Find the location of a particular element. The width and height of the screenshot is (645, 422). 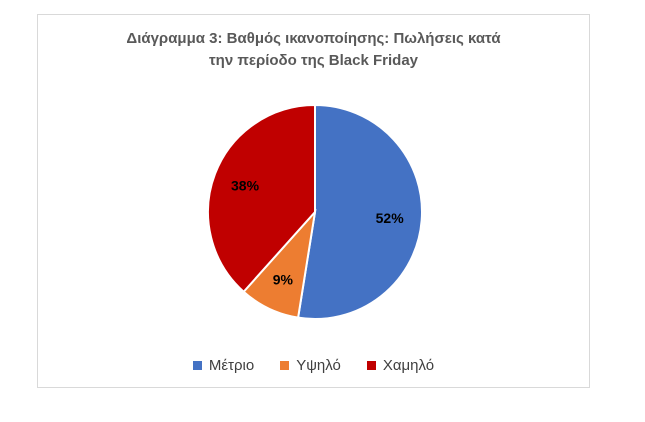

legend-swatch-ypsilo is located at coordinates (285, 365).